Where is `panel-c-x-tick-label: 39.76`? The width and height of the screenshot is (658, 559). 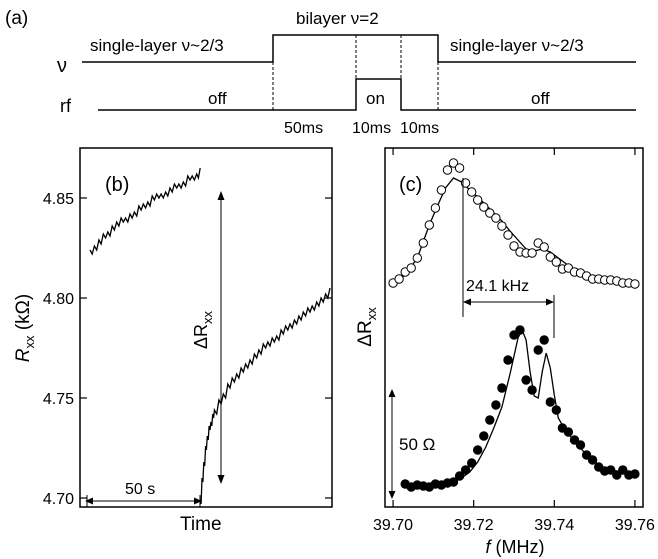 panel-c-x-tick-label: 39.76 is located at coordinates (635, 525).